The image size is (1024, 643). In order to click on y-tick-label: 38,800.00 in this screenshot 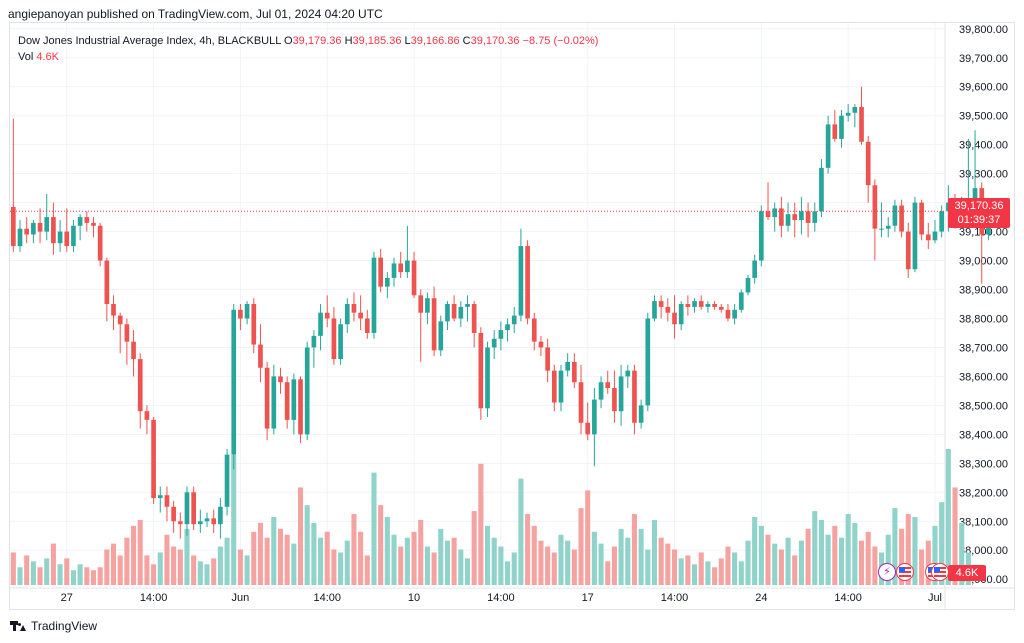, I will do `click(983, 319)`.